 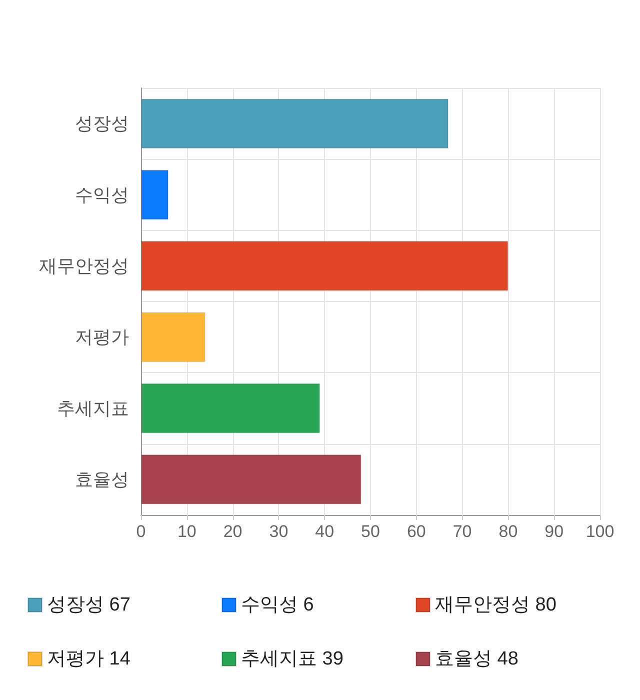 I want to click on y-tick-label: 저평가, so click(x=102, y=337).